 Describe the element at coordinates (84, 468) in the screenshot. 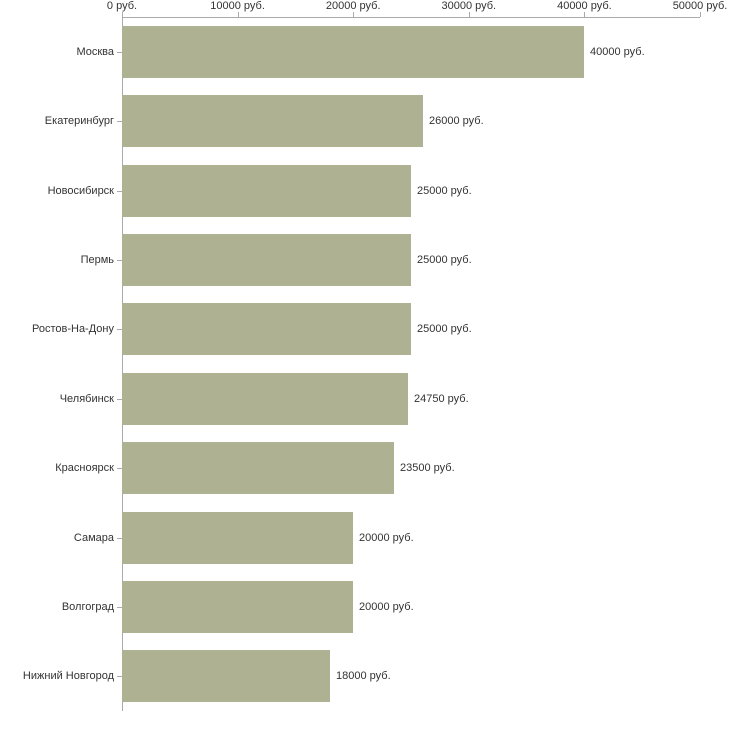

I see `category-label: Красноярск` at that location.